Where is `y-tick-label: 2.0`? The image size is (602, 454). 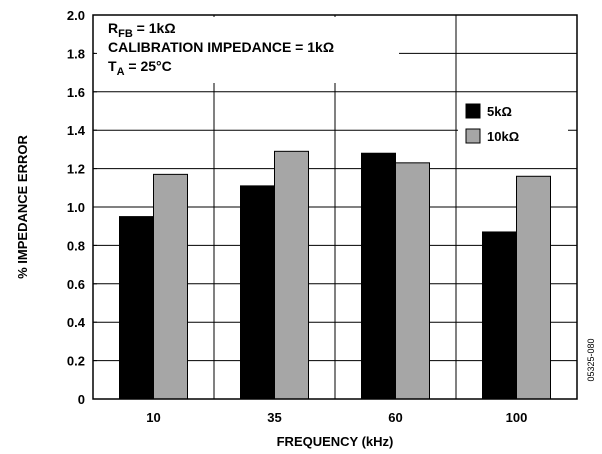
y-tick-label: 2.0 is located at coordinates (76, 15).